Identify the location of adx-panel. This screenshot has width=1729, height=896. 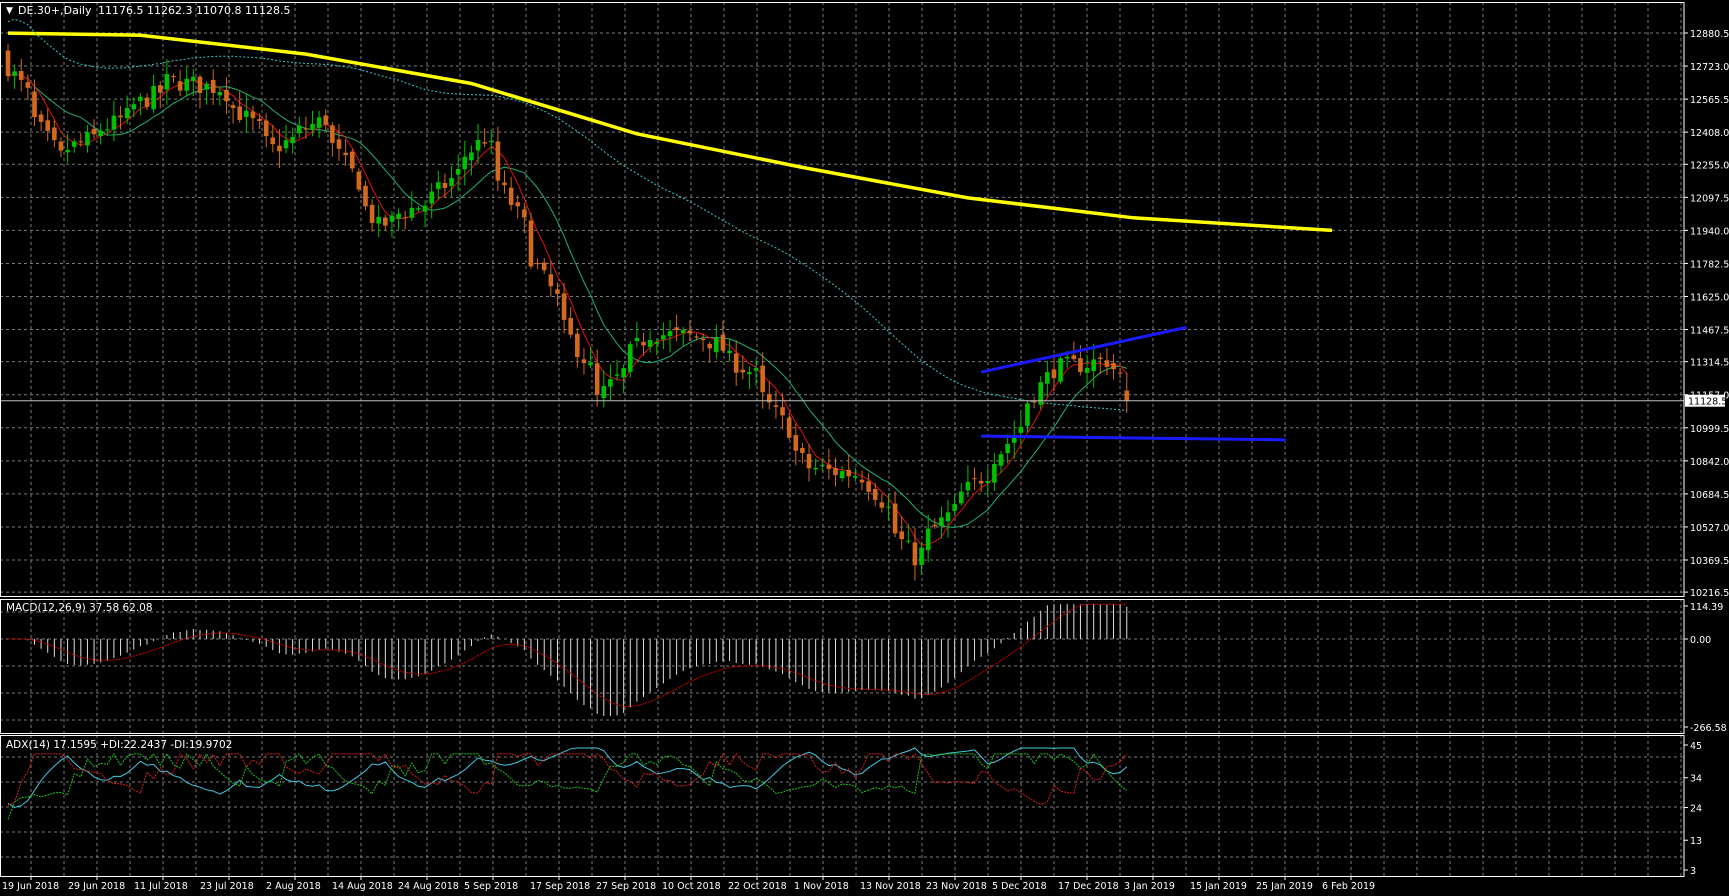
(567, 783).